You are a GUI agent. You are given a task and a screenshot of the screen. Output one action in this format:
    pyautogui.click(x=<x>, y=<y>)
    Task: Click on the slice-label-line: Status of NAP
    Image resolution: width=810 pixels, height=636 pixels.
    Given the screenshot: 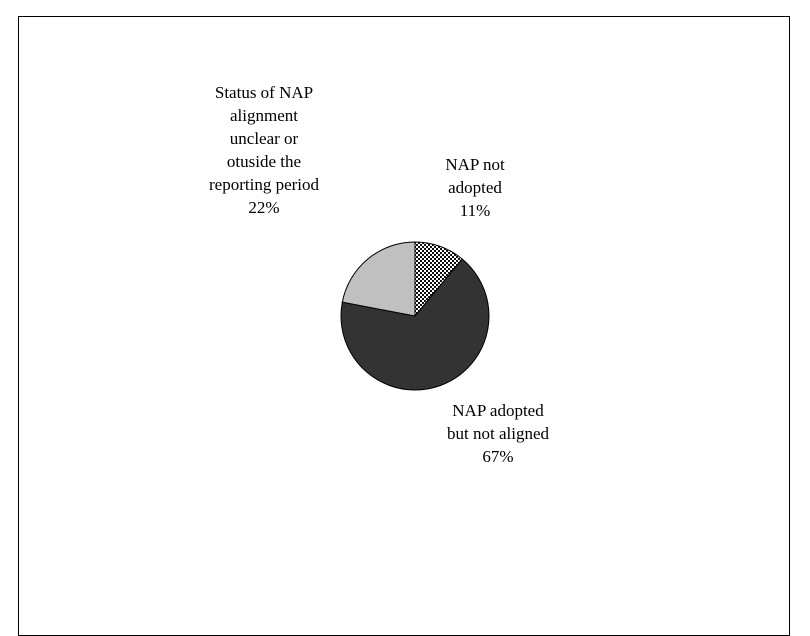 What is the action you would take?
    pyautogui.click(x=264, y=92)
    